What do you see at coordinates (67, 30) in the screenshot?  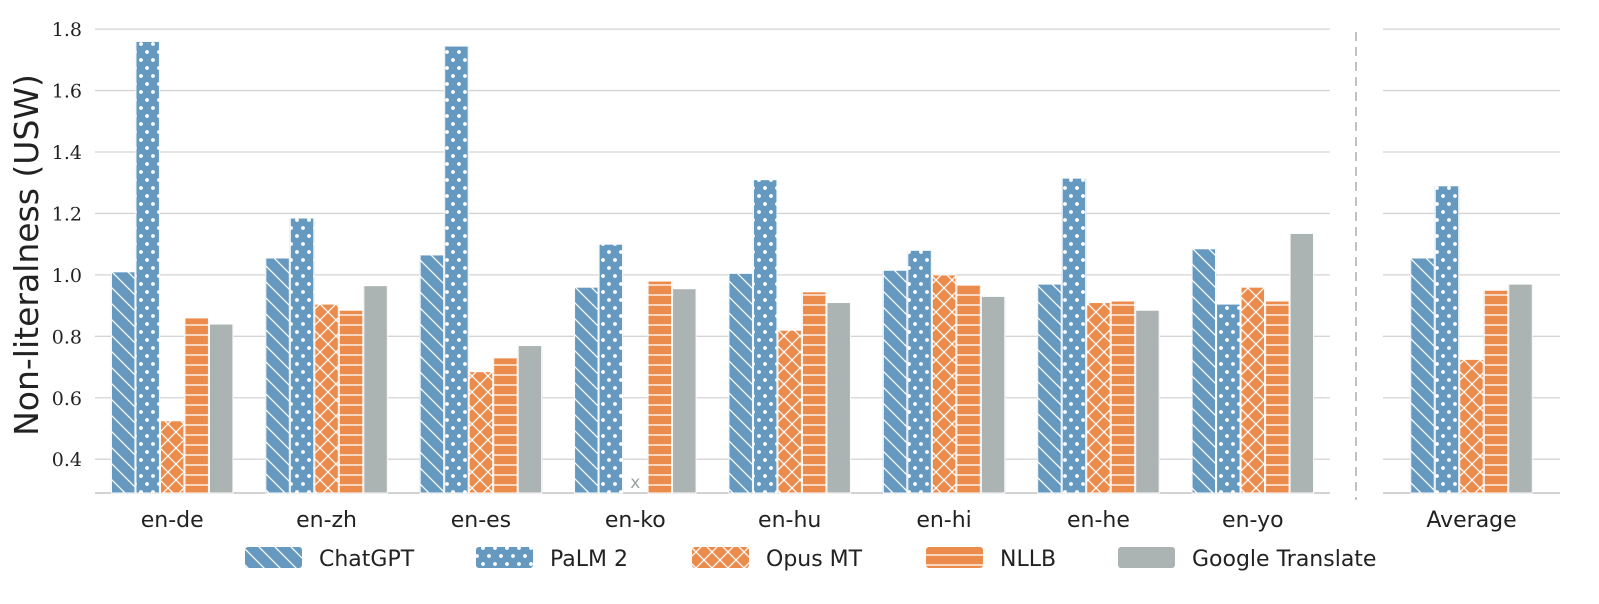 I see `y-tick-label: 1.8` at bounding box center [67, 30].